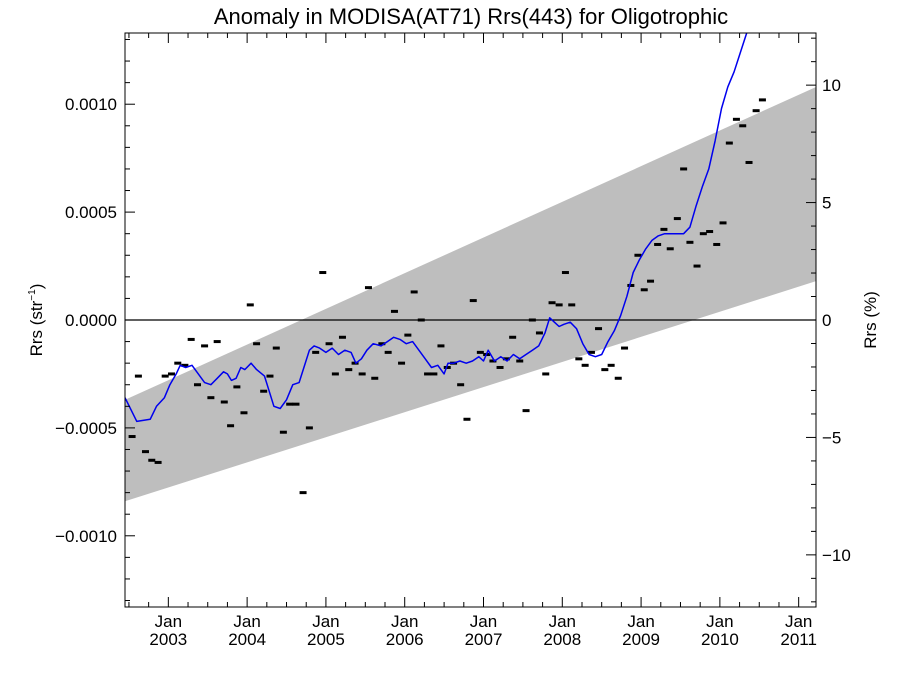  I want to click on x-tick-label-month-6: Jan, so click(640, 621).